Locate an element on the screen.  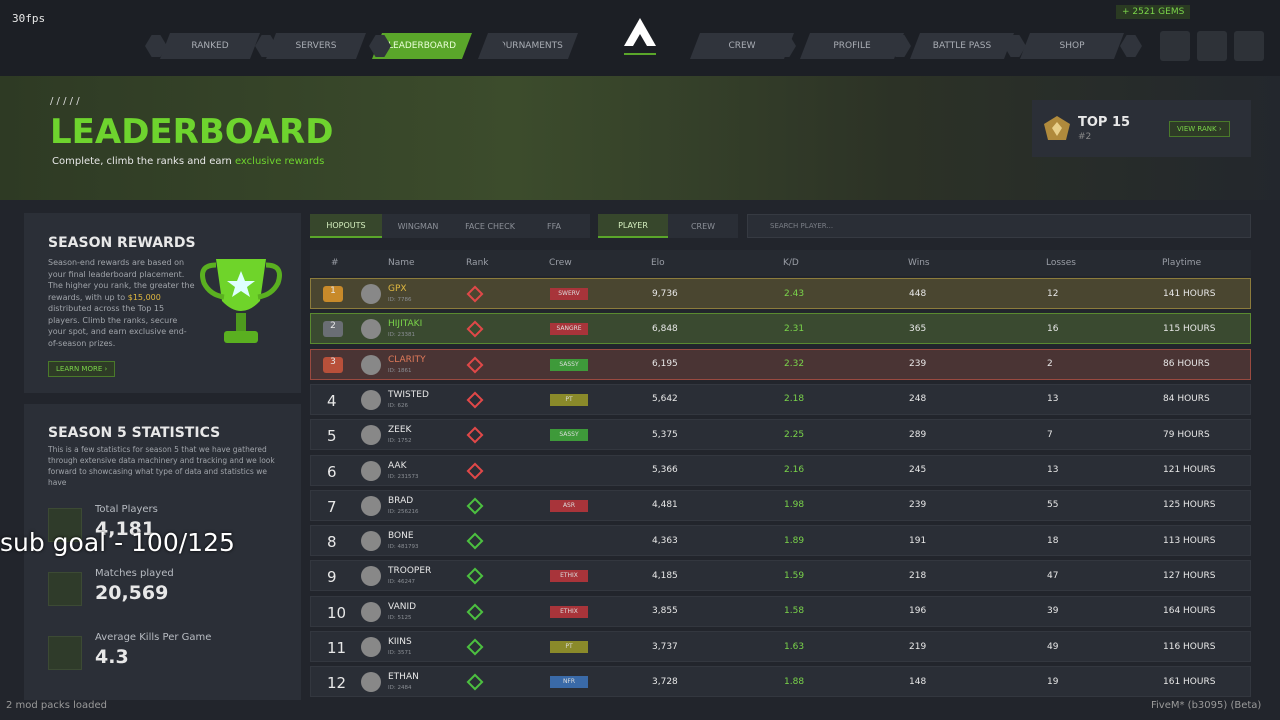
player-id: ID: 46247 is located at coordinates (401, 582).